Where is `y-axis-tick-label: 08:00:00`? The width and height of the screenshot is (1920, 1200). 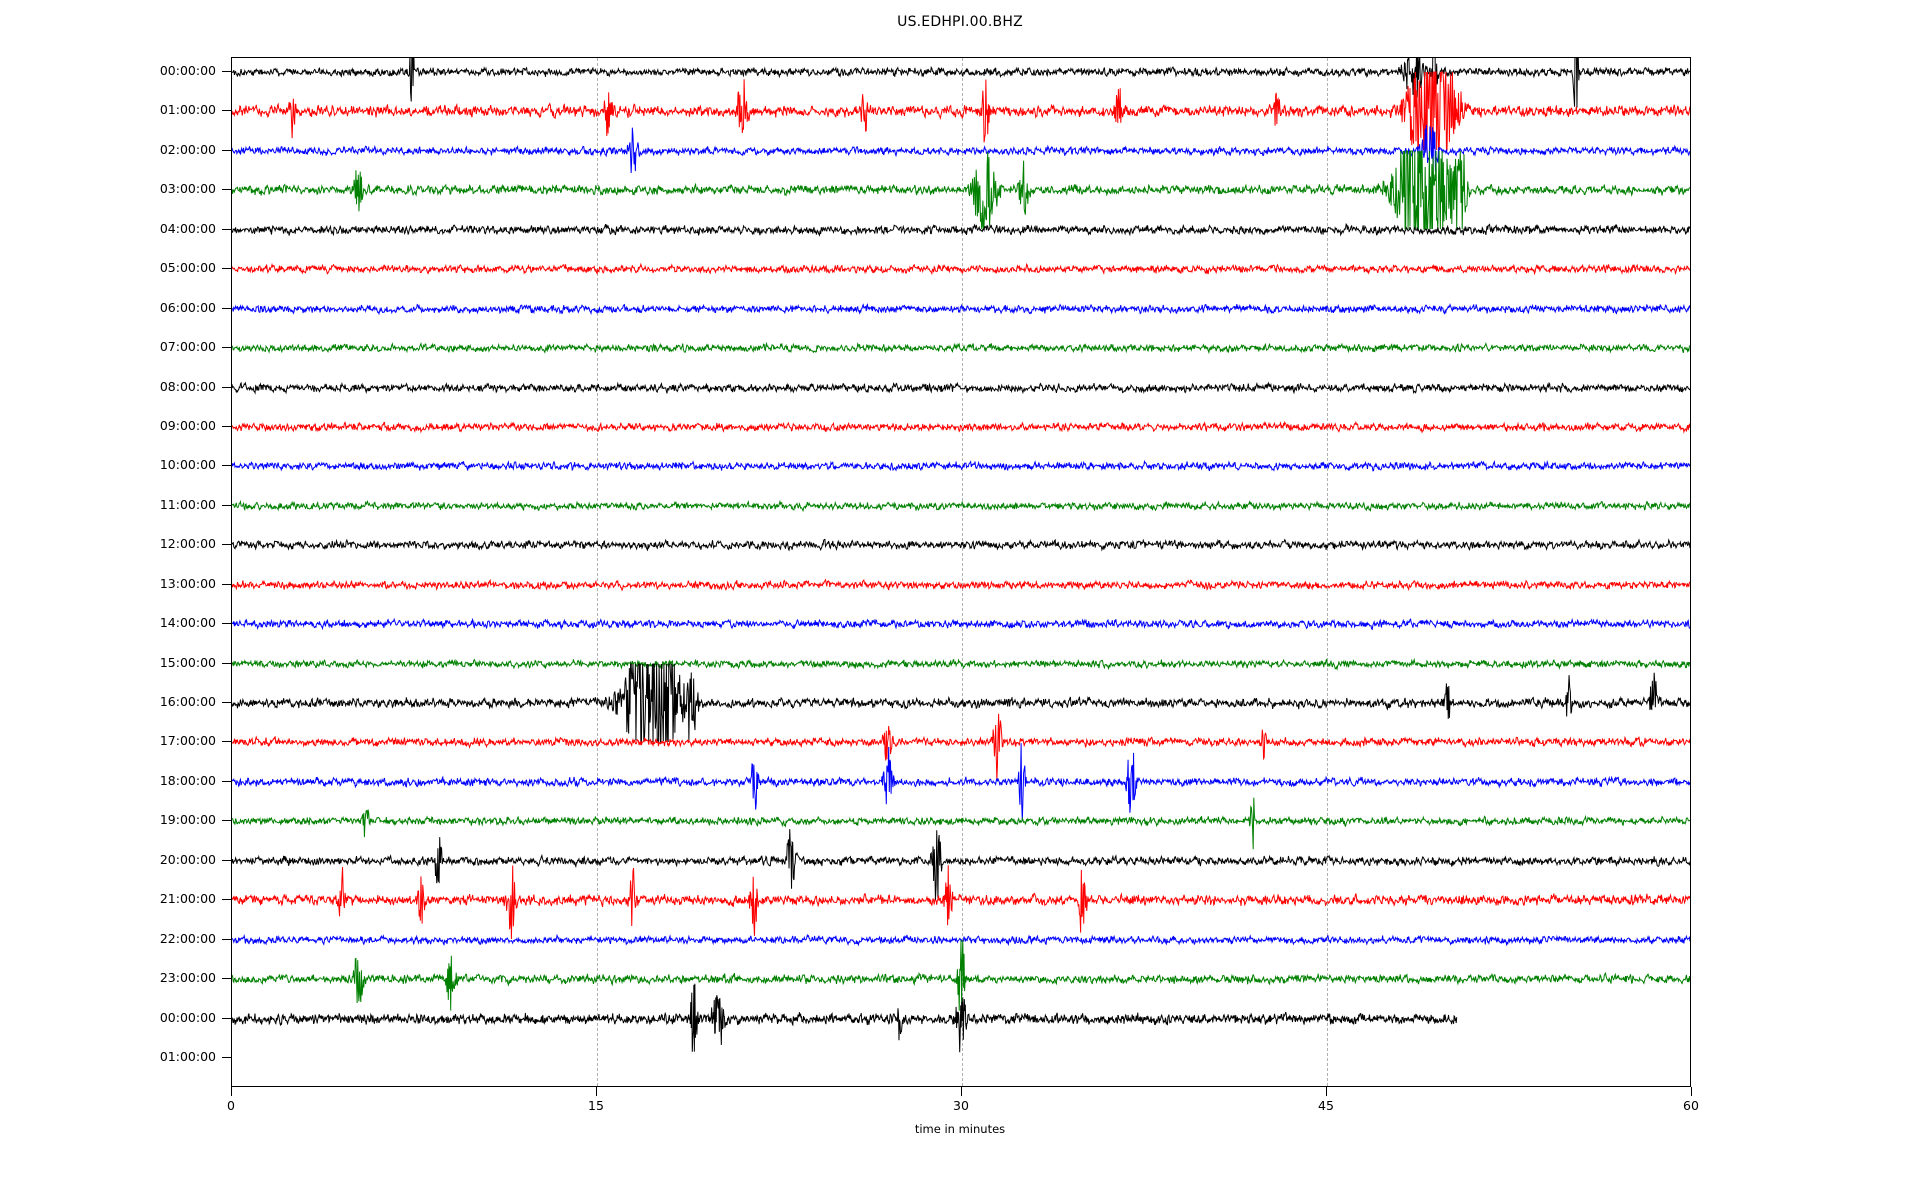
y-axis-tick-label: 08:00:00 is located at coordinates (187, 386).